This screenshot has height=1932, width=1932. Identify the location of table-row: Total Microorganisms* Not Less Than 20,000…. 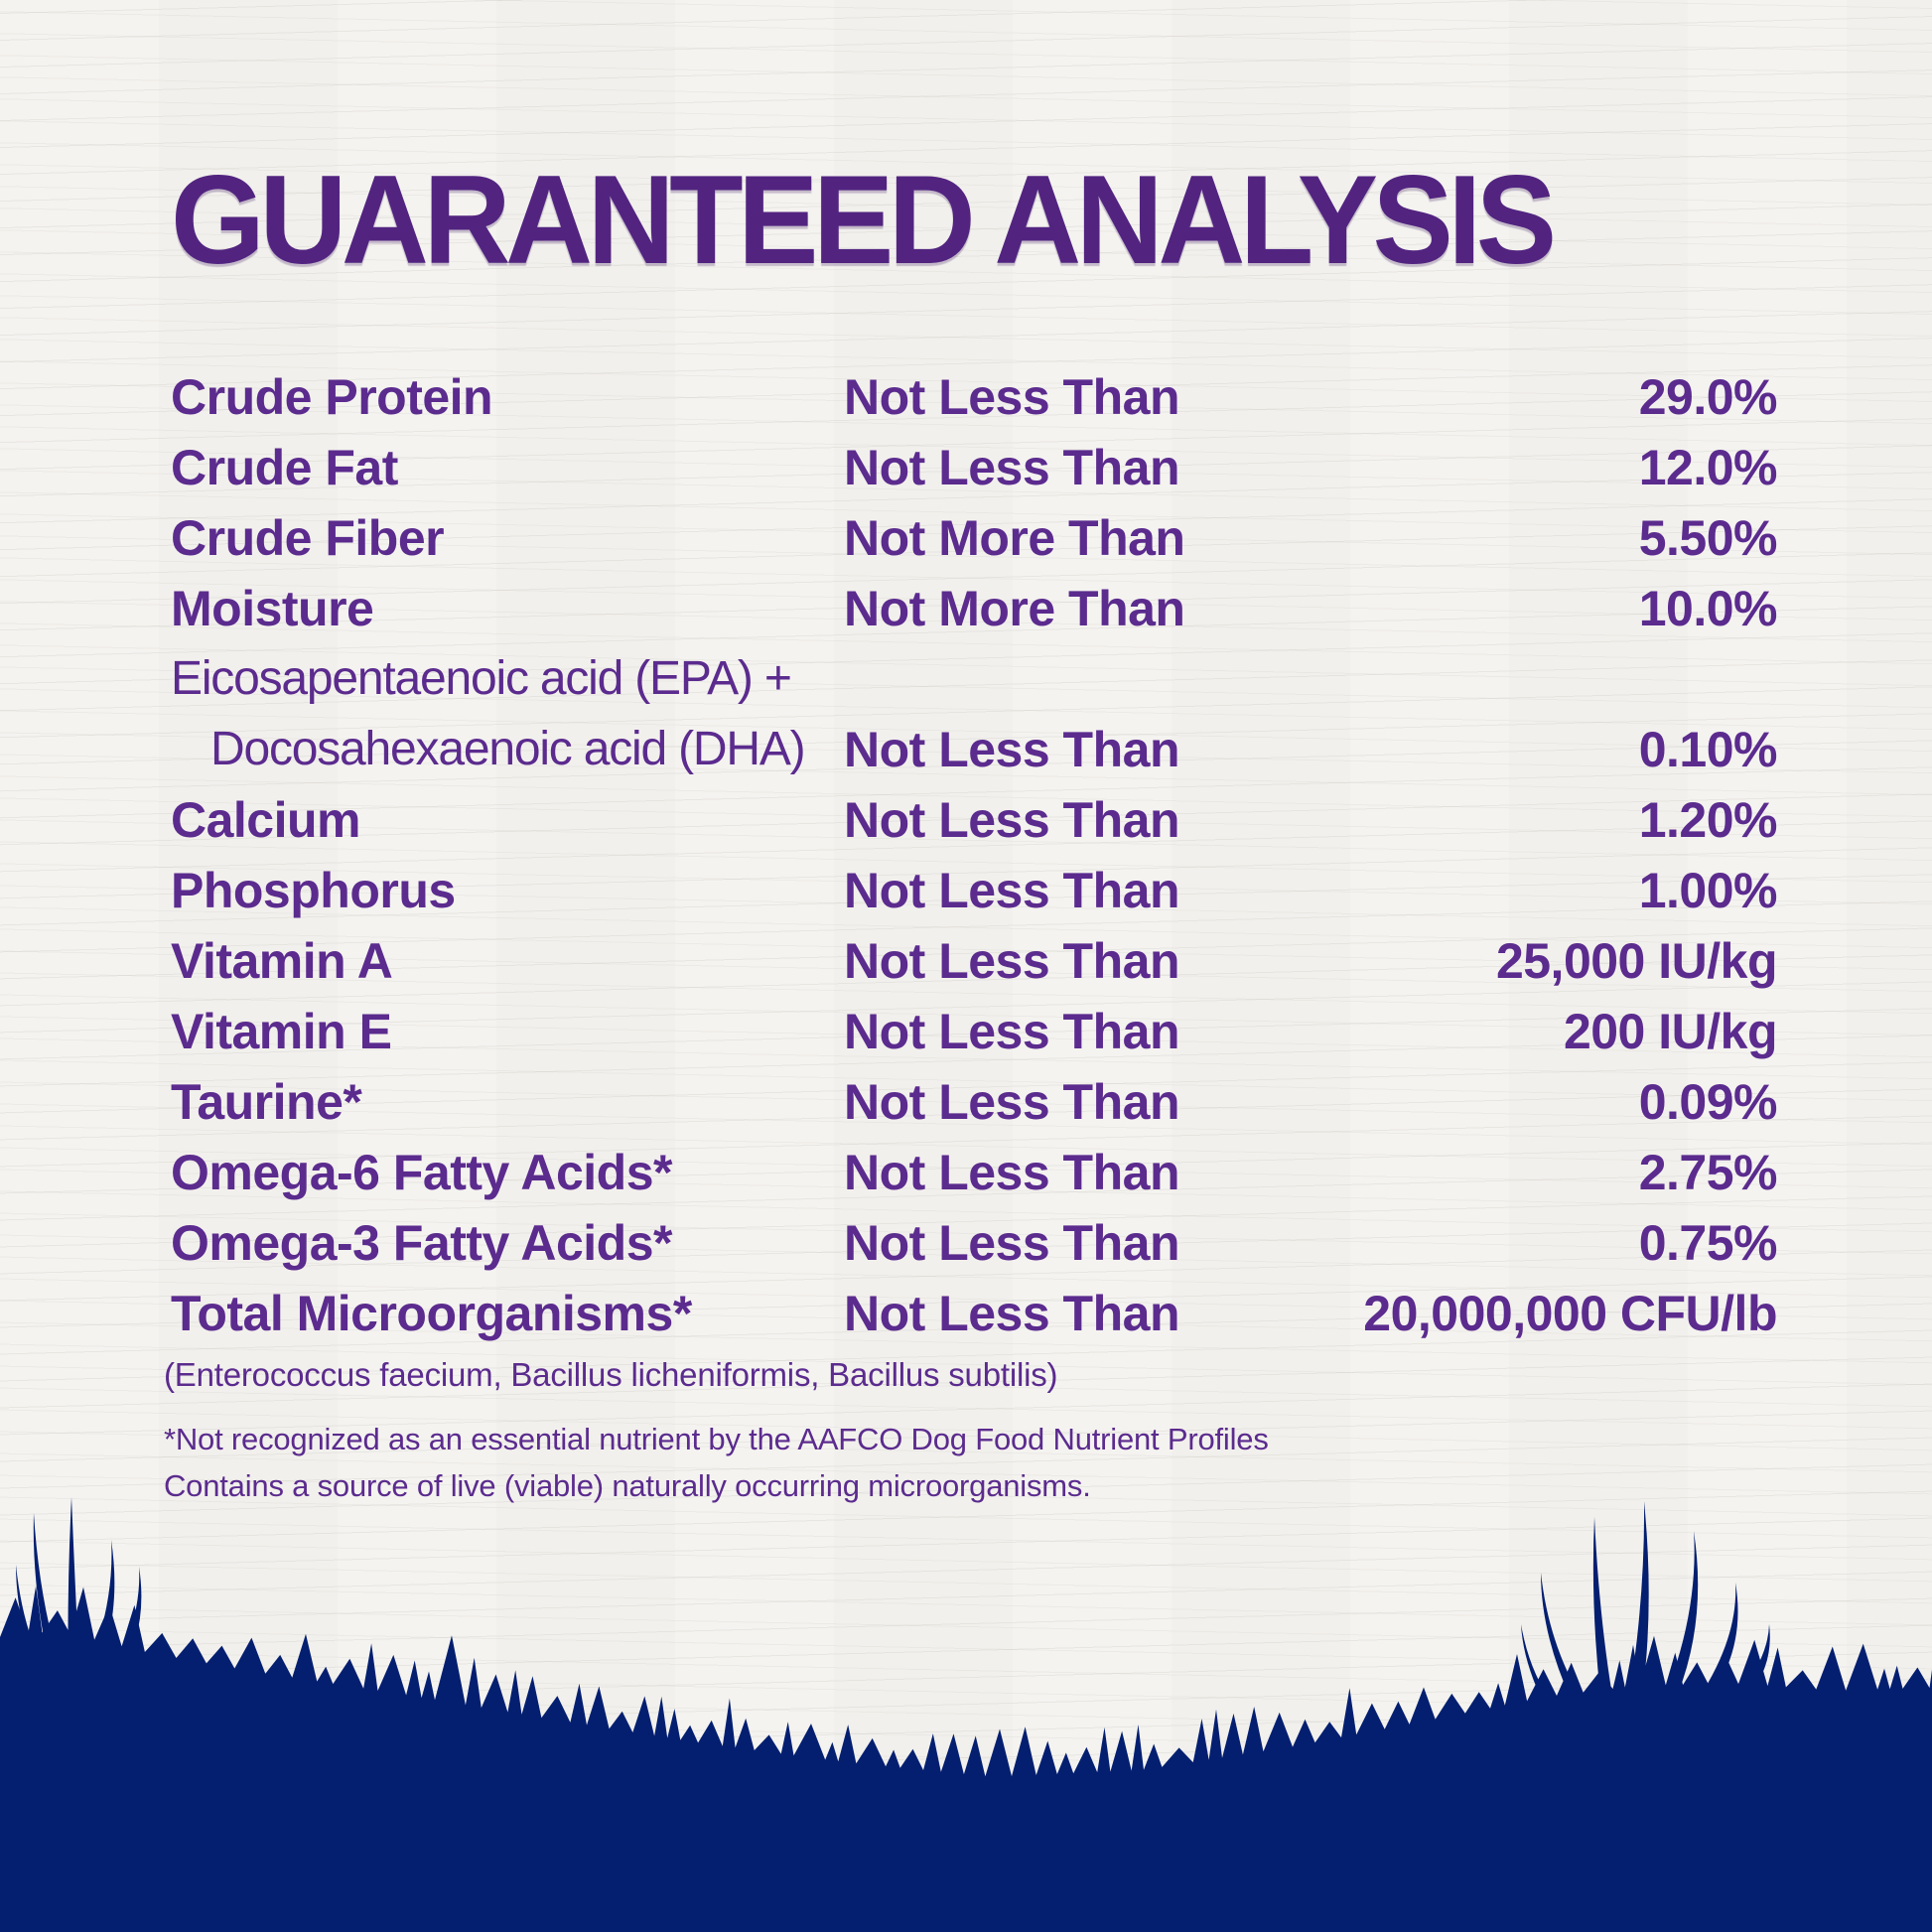
(975, 1313).